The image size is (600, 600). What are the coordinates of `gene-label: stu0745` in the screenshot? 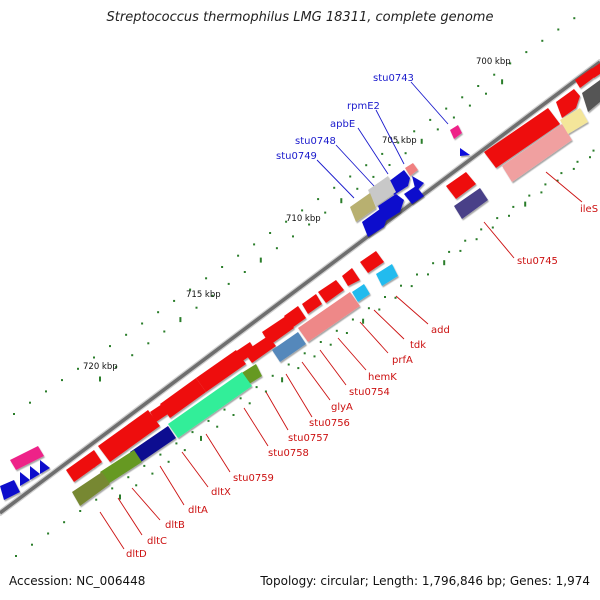 It's located at (537, 261).